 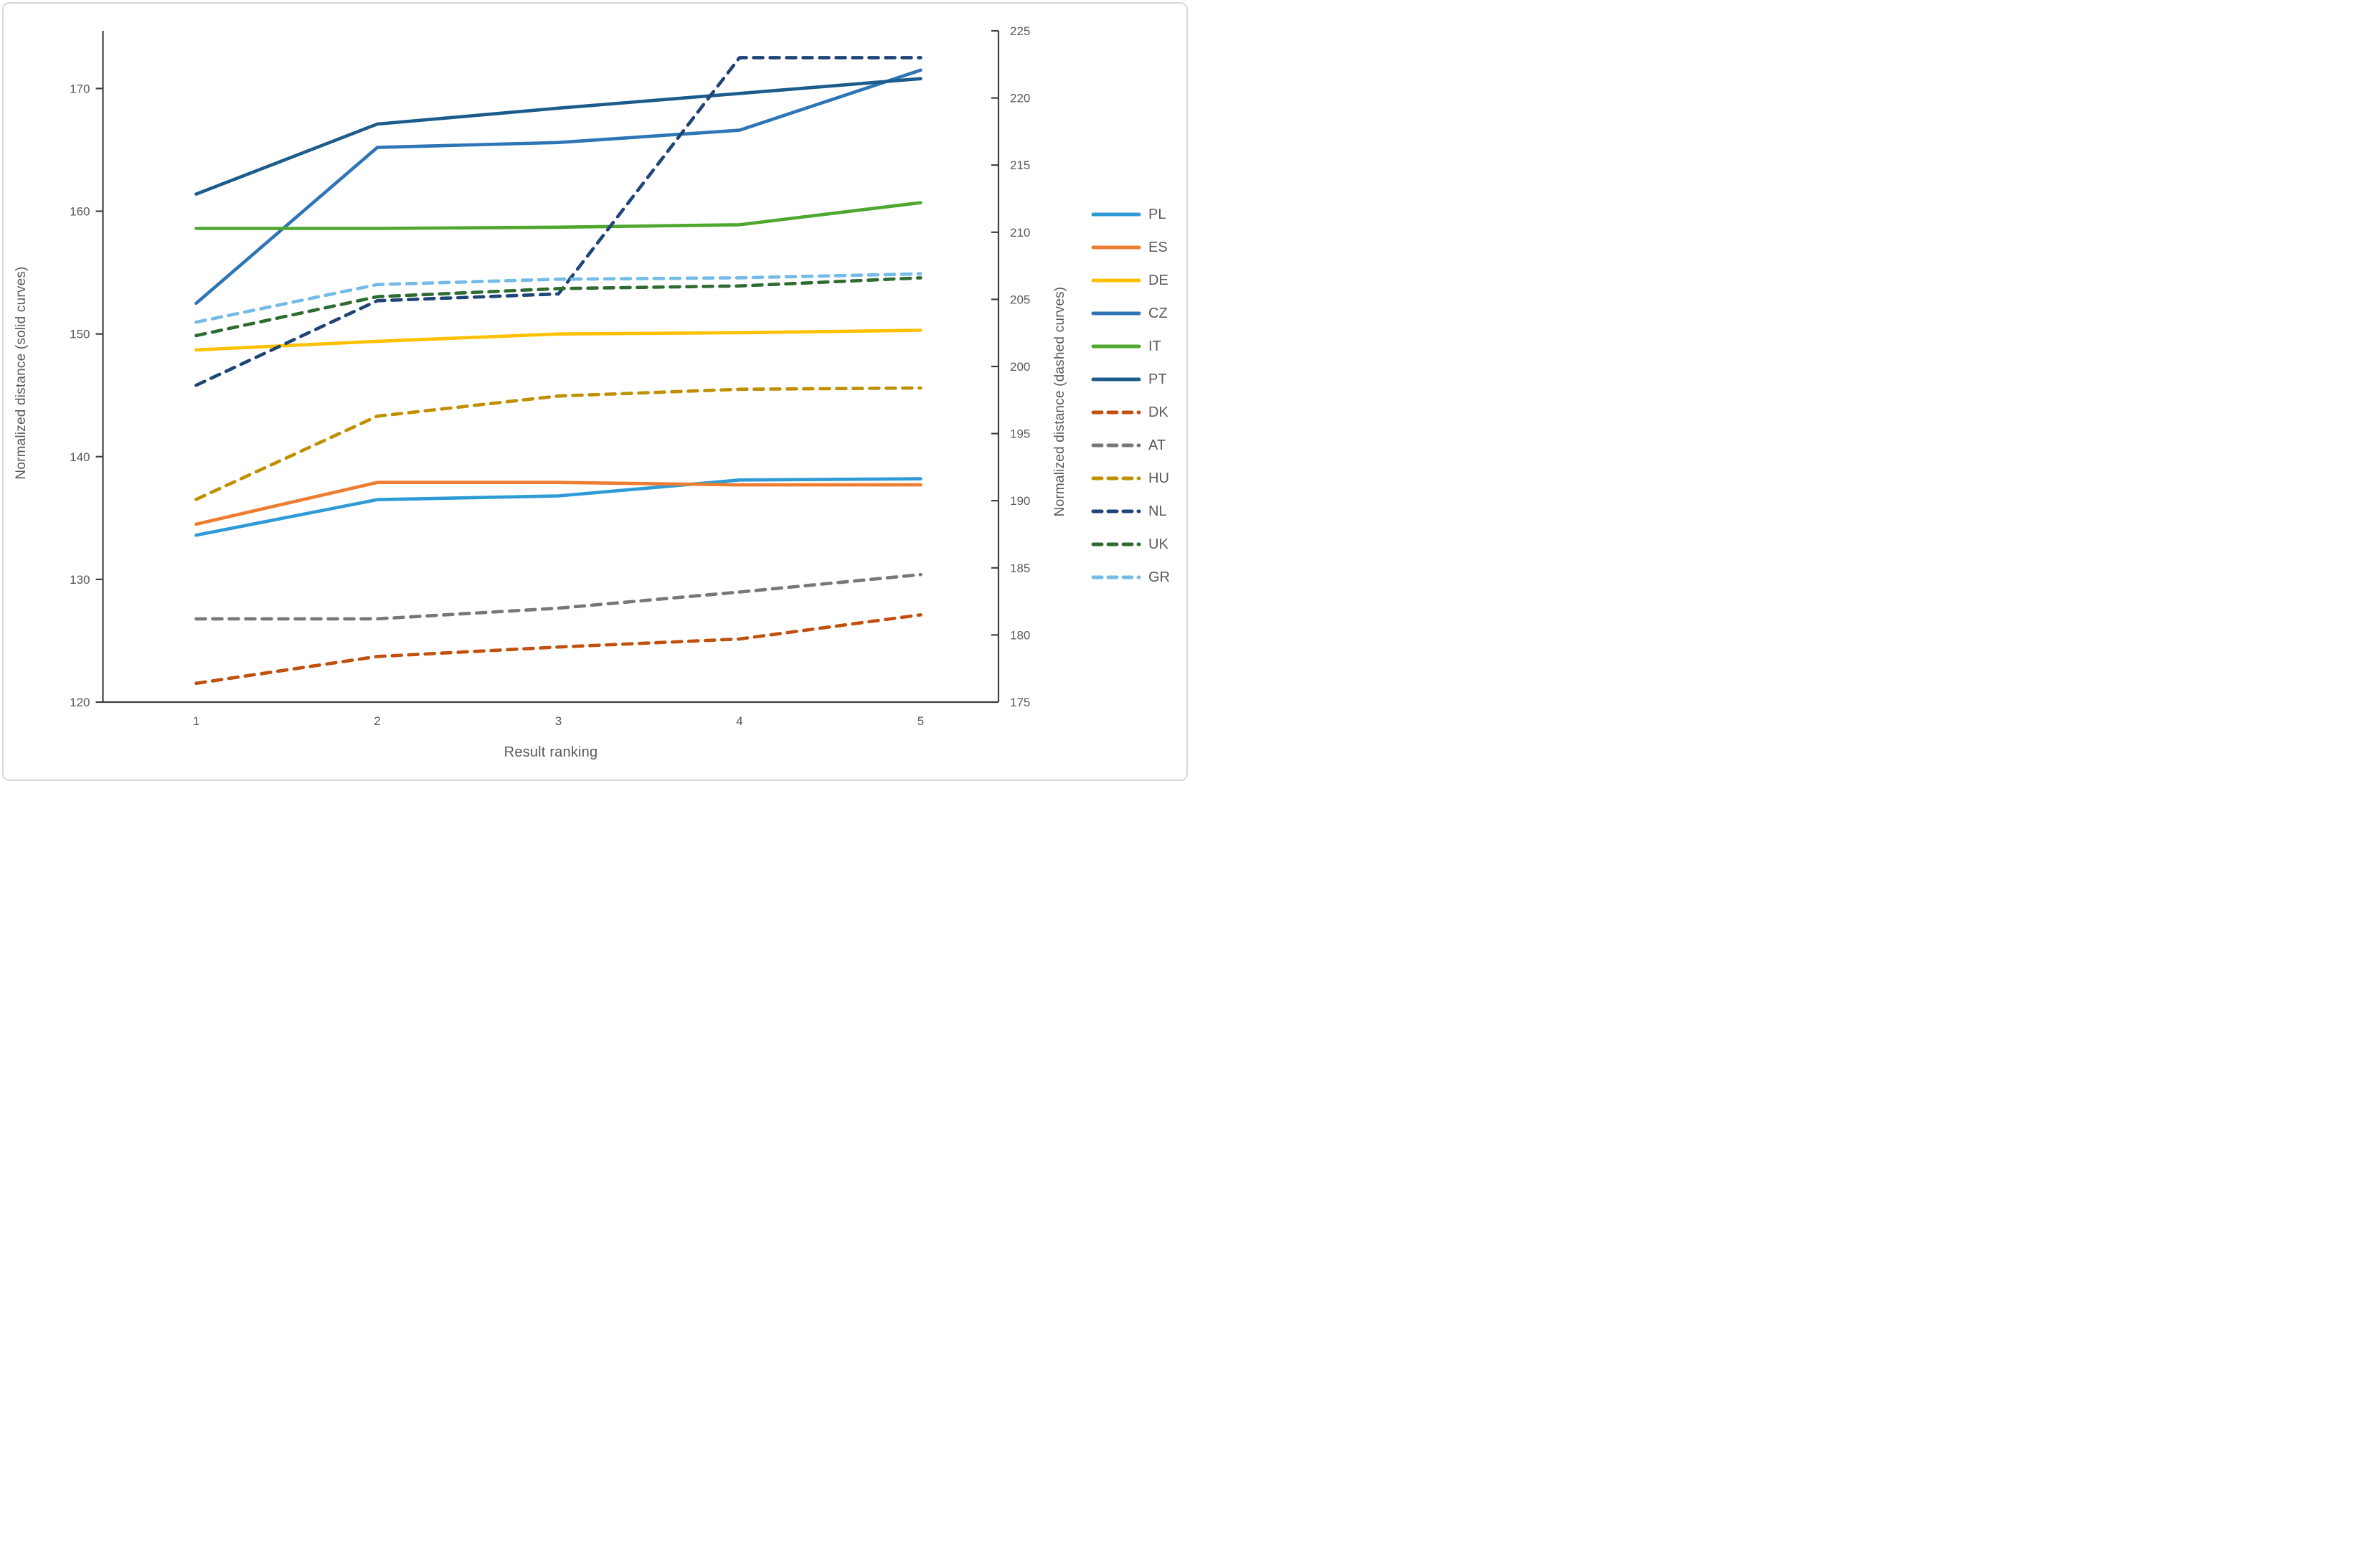 I want to click on series-line-ES, so click(x=558, y=503).